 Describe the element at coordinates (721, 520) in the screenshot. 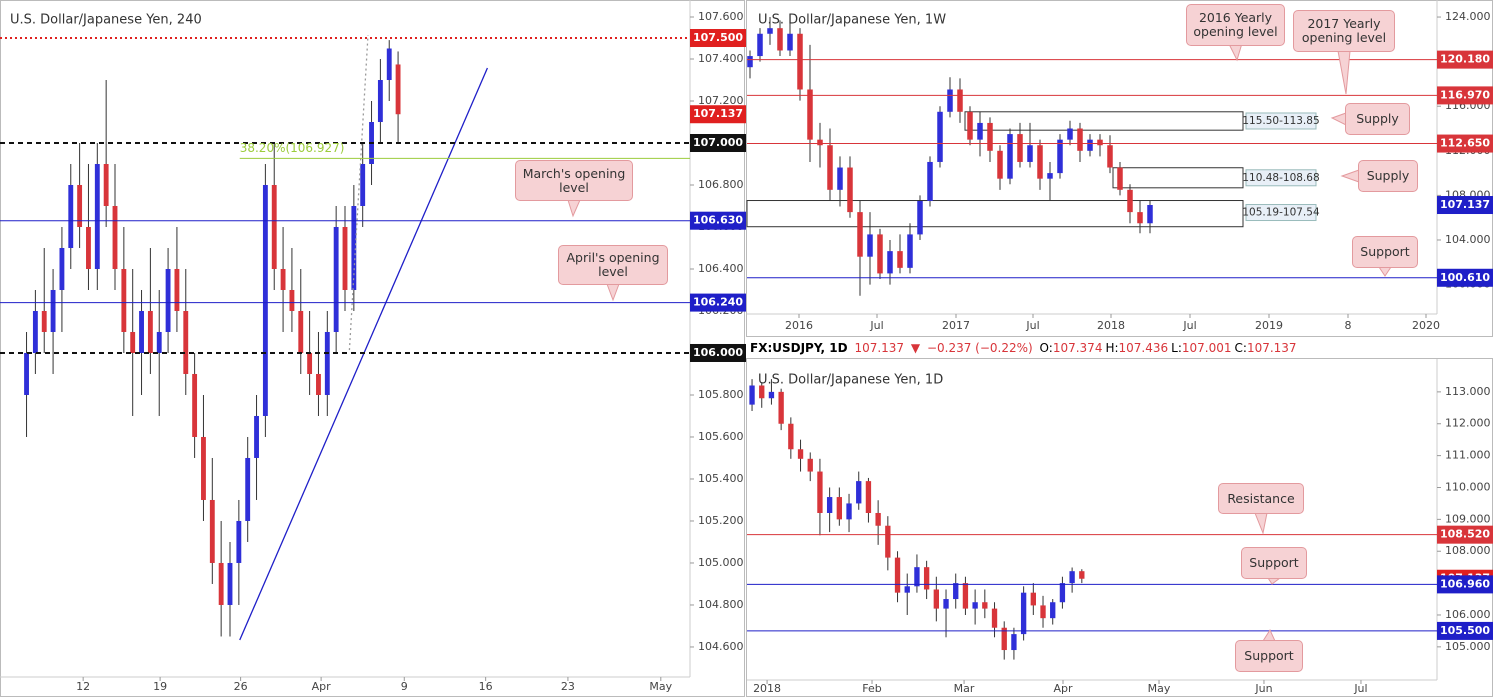

I see `y-tick-label: 105.200` at that location.